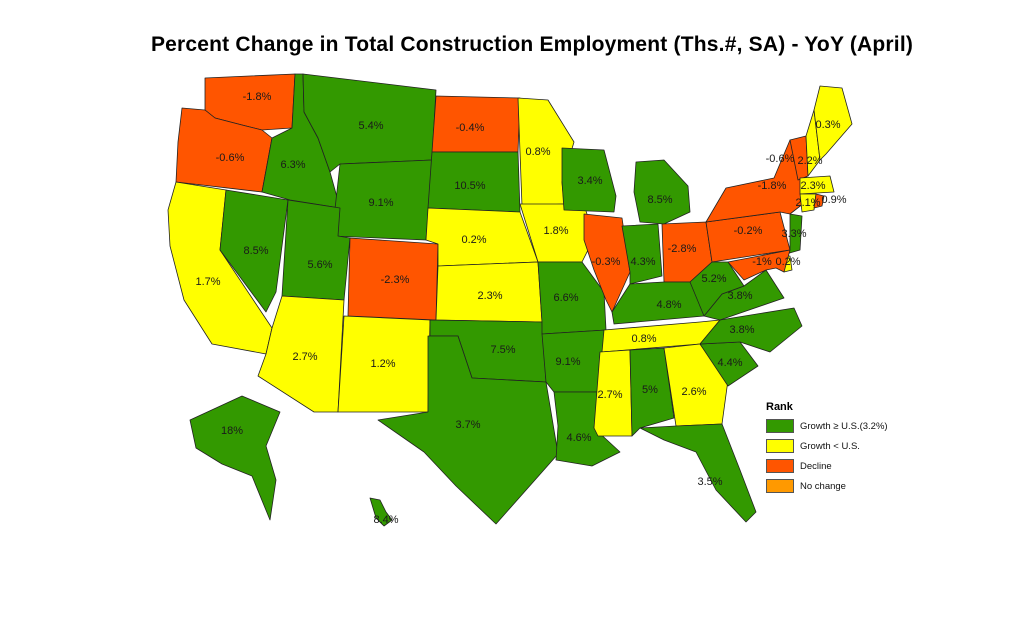 The image size is (1024, 622). Describe the element at coordinates (662, 192) in the screenshot. I see `state-shape-mi` at that location.